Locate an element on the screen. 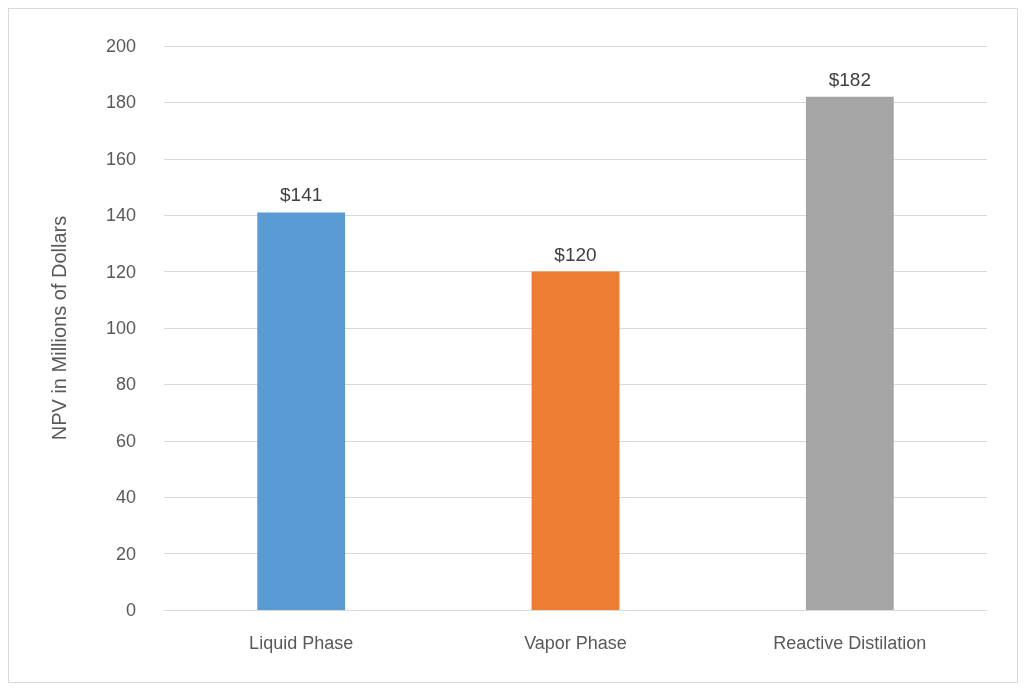 This screenshot has height=691, width=1026. y-tick-label: 0 is located at coordinates (130, 610).